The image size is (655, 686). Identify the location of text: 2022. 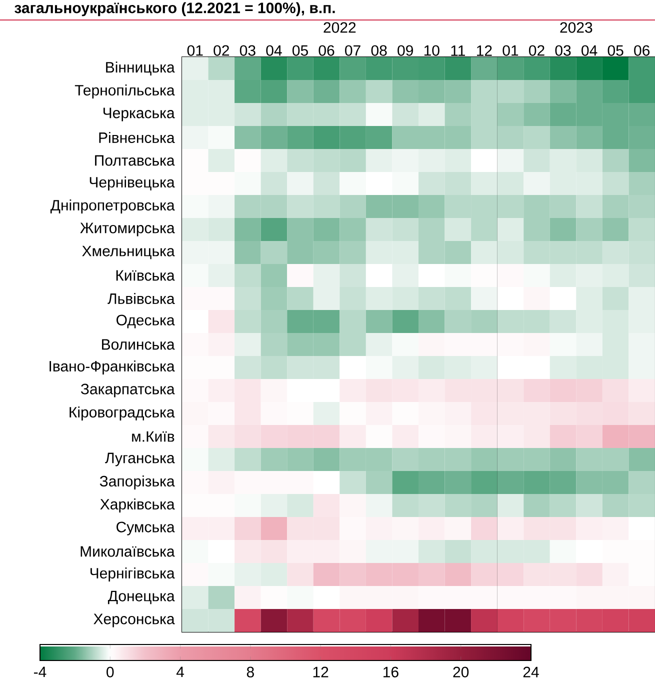
(340, 27).